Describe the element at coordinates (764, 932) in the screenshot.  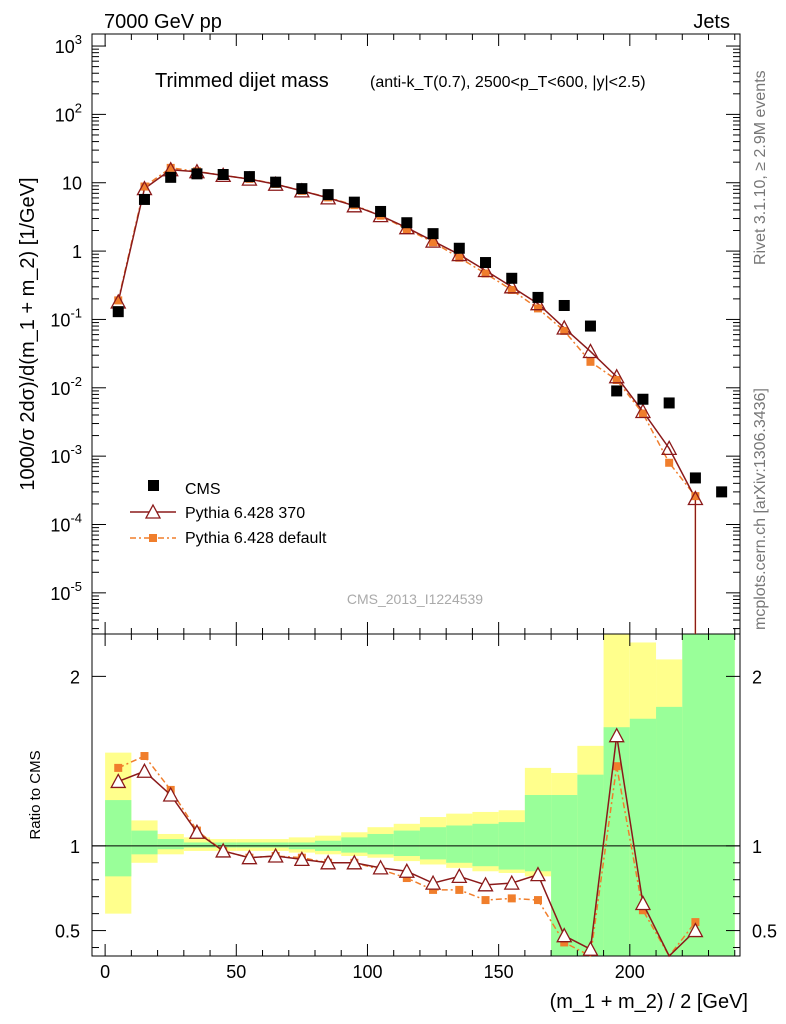
I see `ratio-y-tick-label-right: 0.5` at that location.